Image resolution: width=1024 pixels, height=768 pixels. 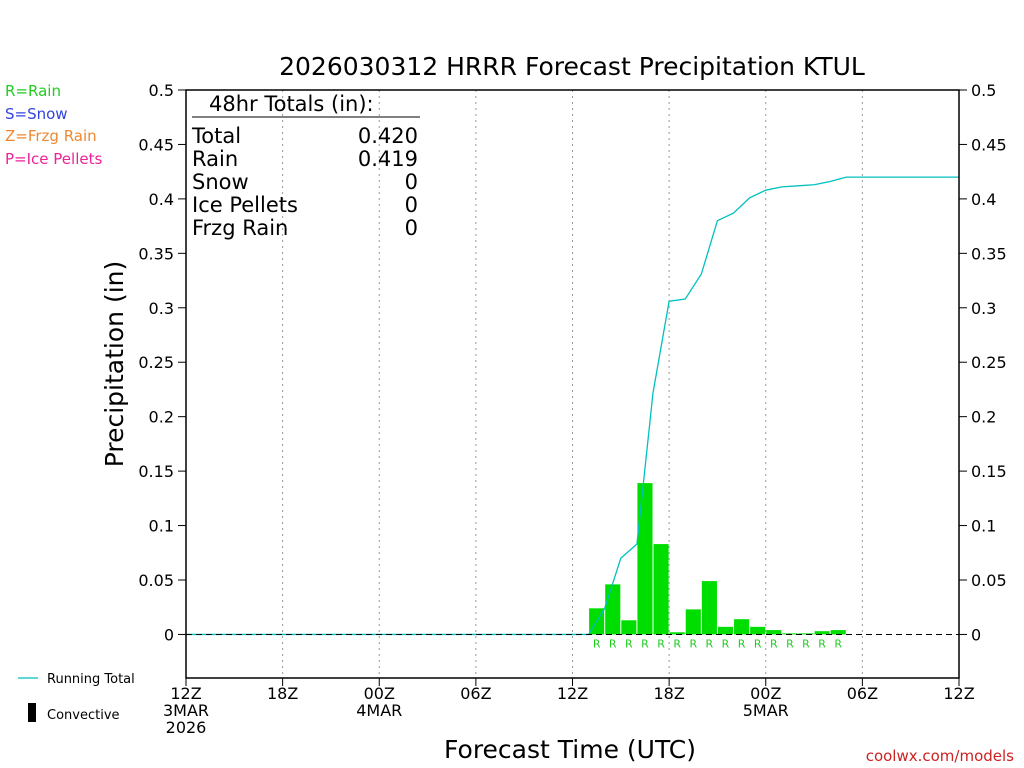 I want to click on y-tick-label-right: 0.1, so click(x=983, y=526).